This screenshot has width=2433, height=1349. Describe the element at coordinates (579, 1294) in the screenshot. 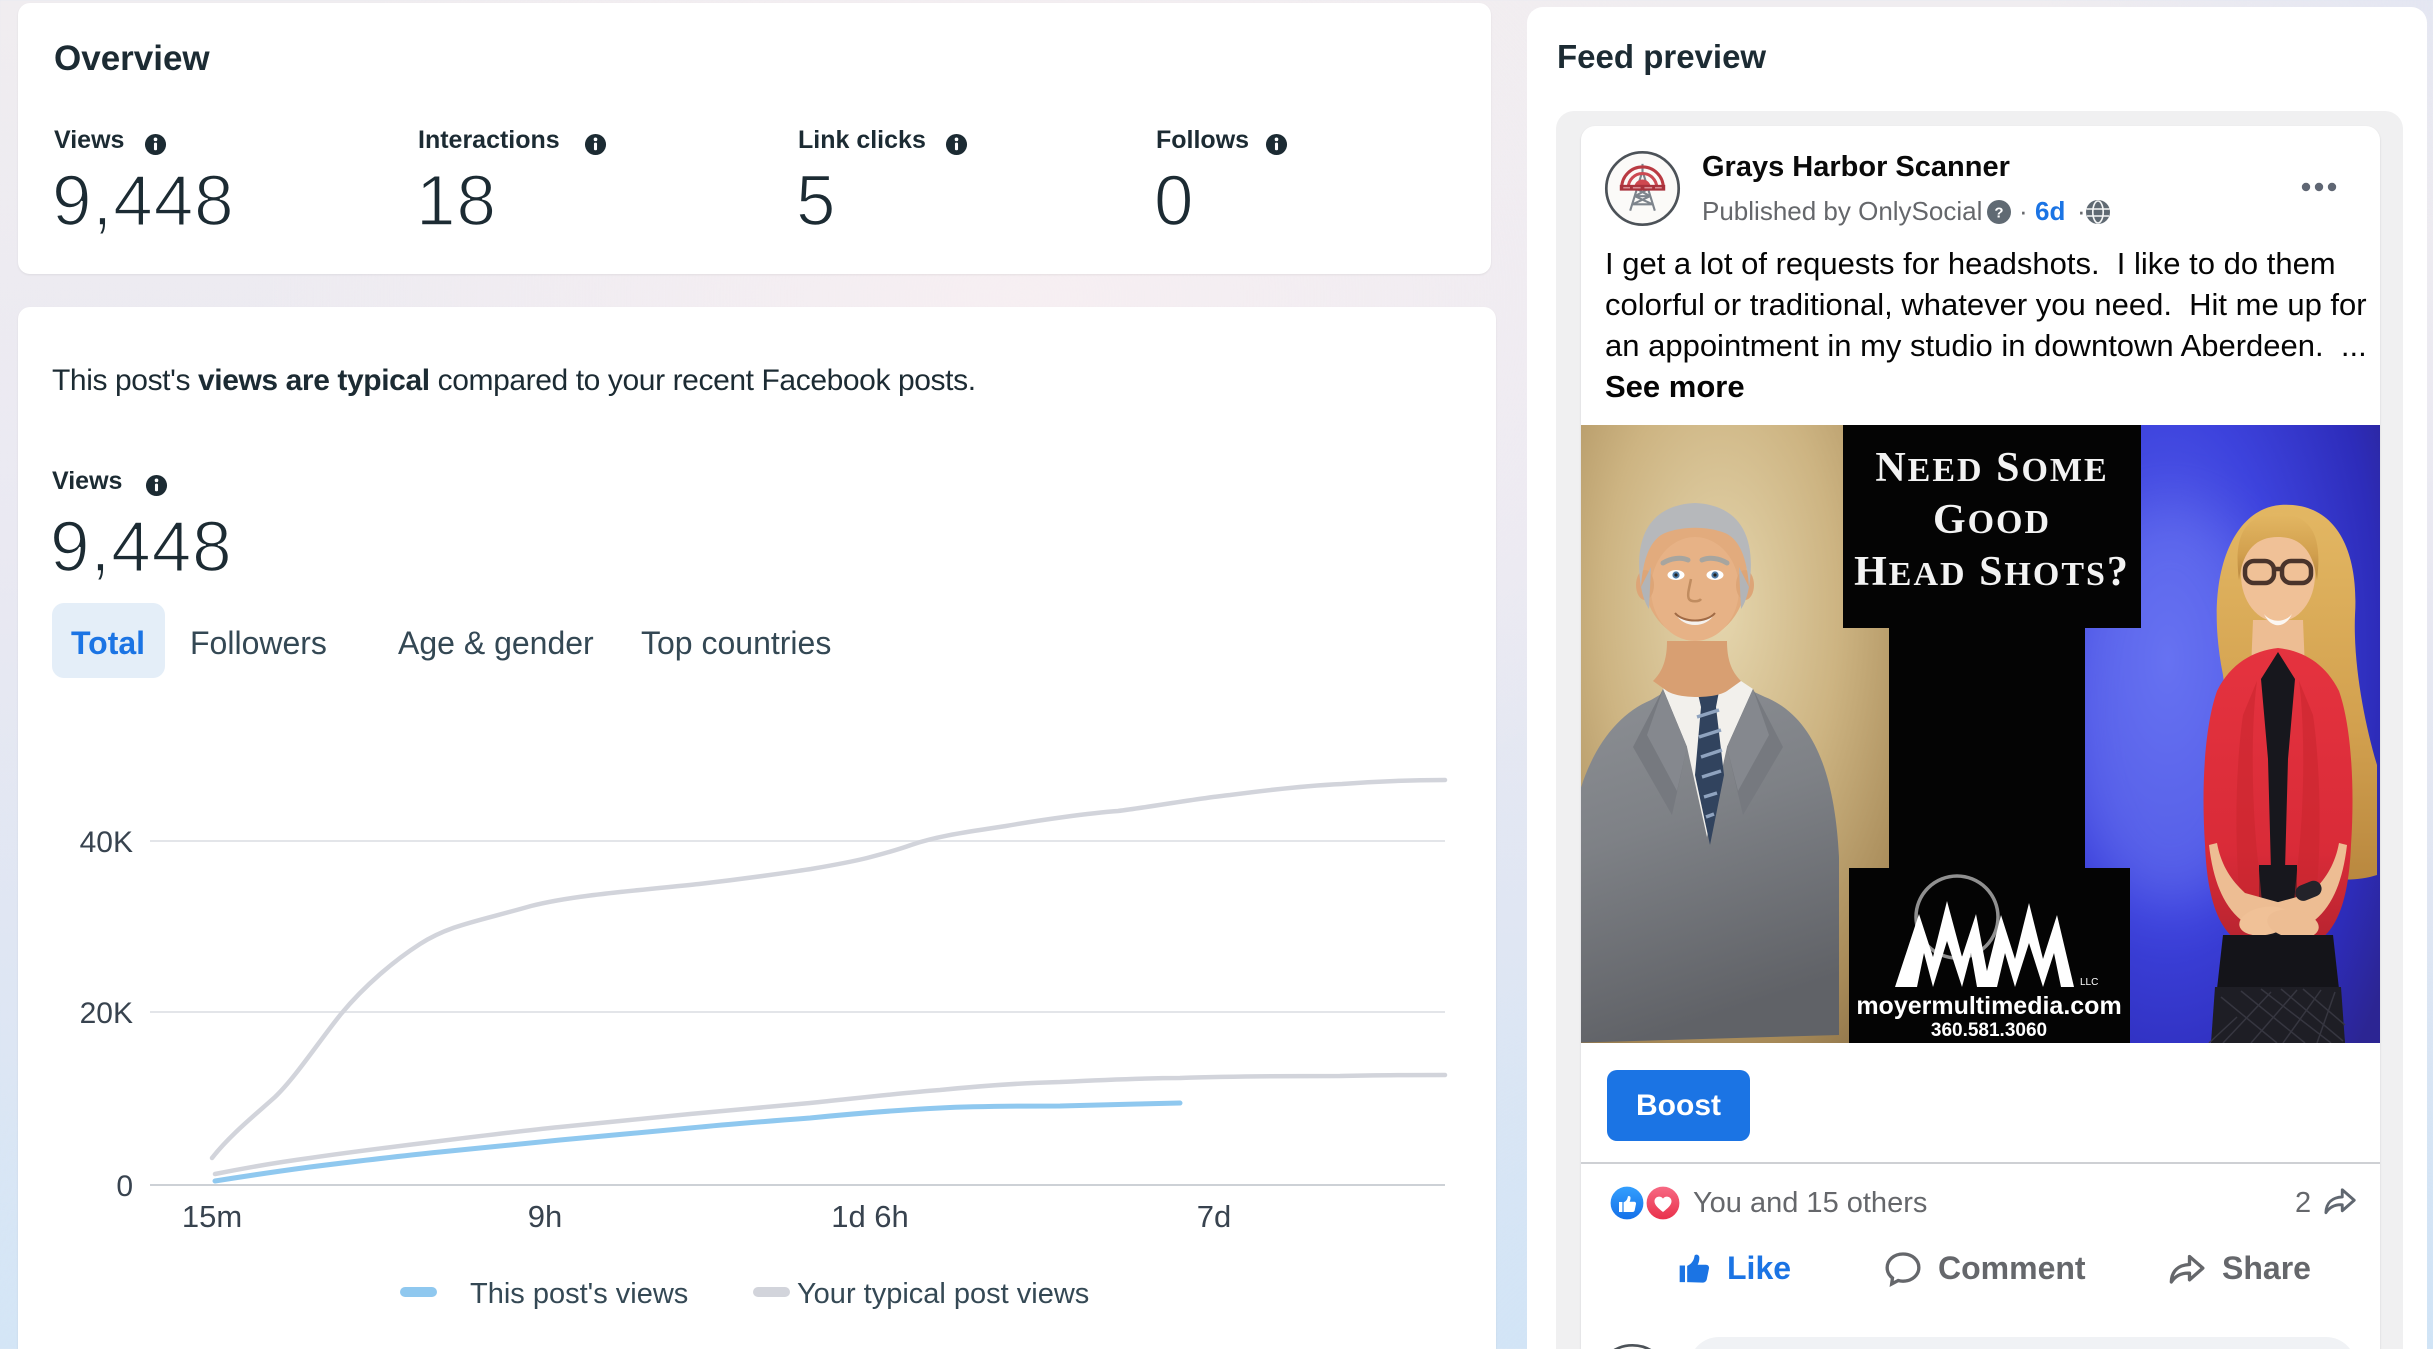

I see `svg-text: This post's views` at that location.